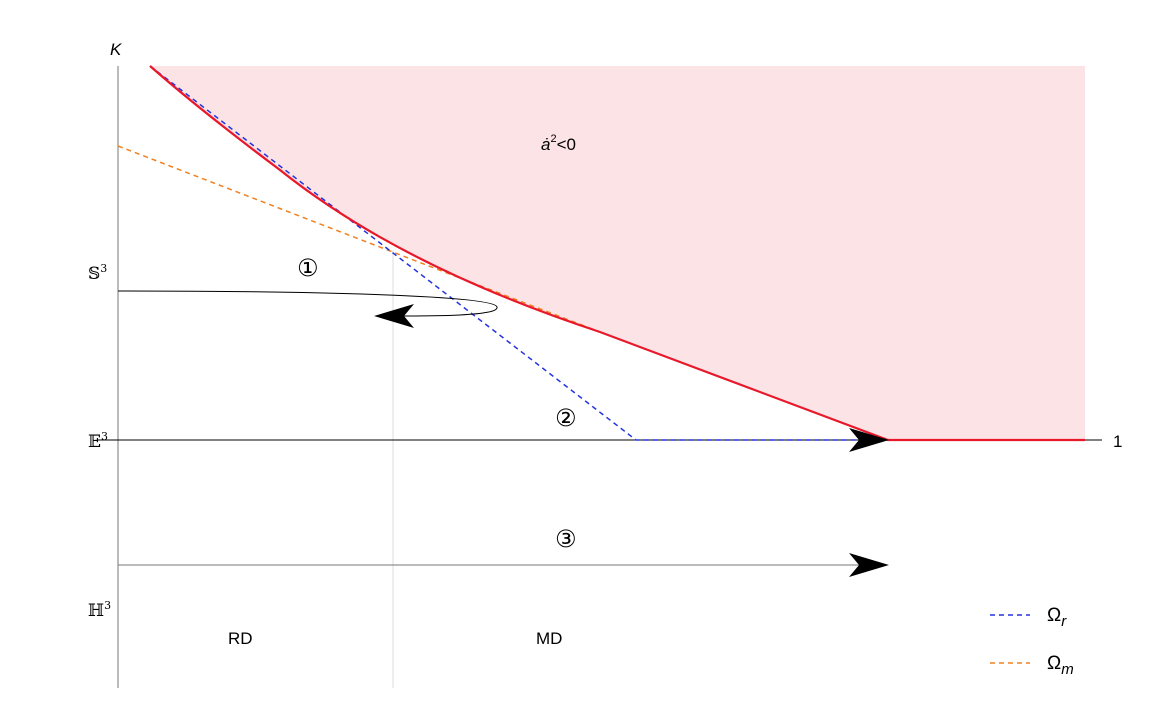 Image resolution: width=1164 pixels, height=708 pixels. I want to click on trajectory-3-label: ③, so click(566, 539).